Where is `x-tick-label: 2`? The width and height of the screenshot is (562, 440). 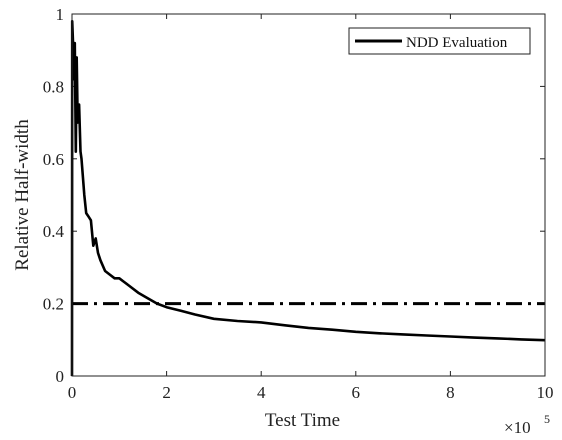
x-tick-label: 2 is located at coordinates (166, 392).